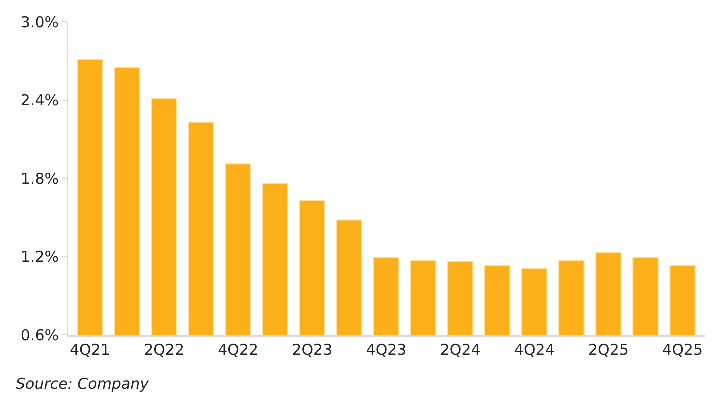 This screenshot has height=401, width=717. Describe the element at coordinates (83, 384) in the screenshot. I see `source-note: Source: Company` at that location.